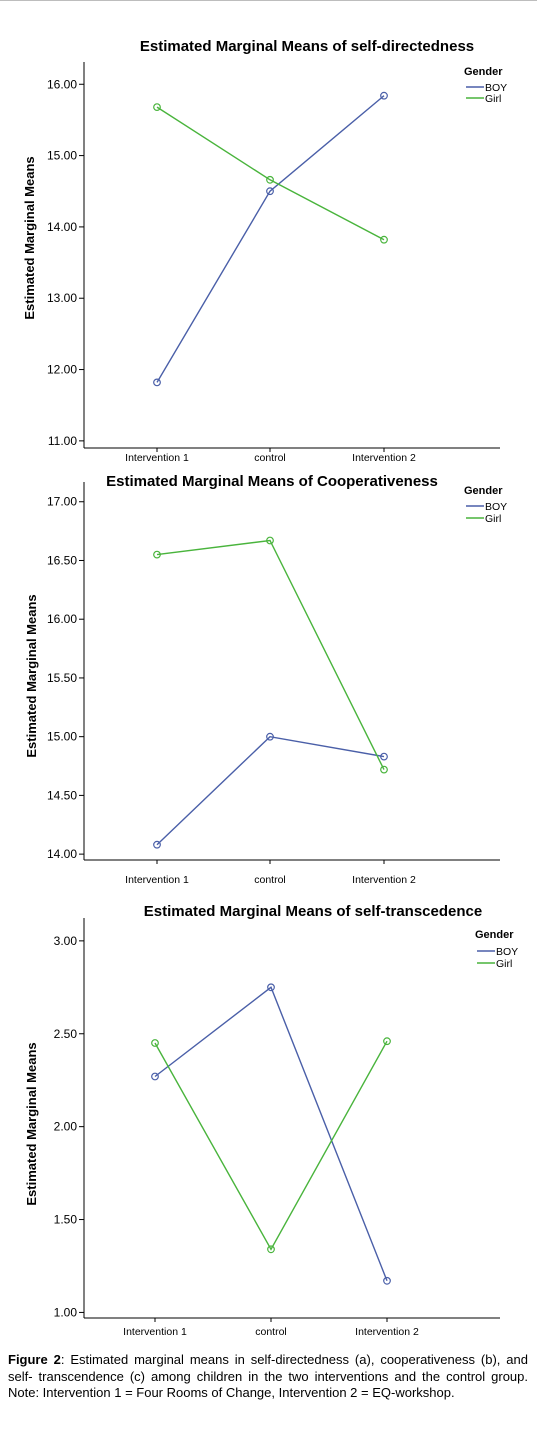 This screenshot has width=537, height=1440. I want to click on y-tick-label: 13.00, so click(62, 298).